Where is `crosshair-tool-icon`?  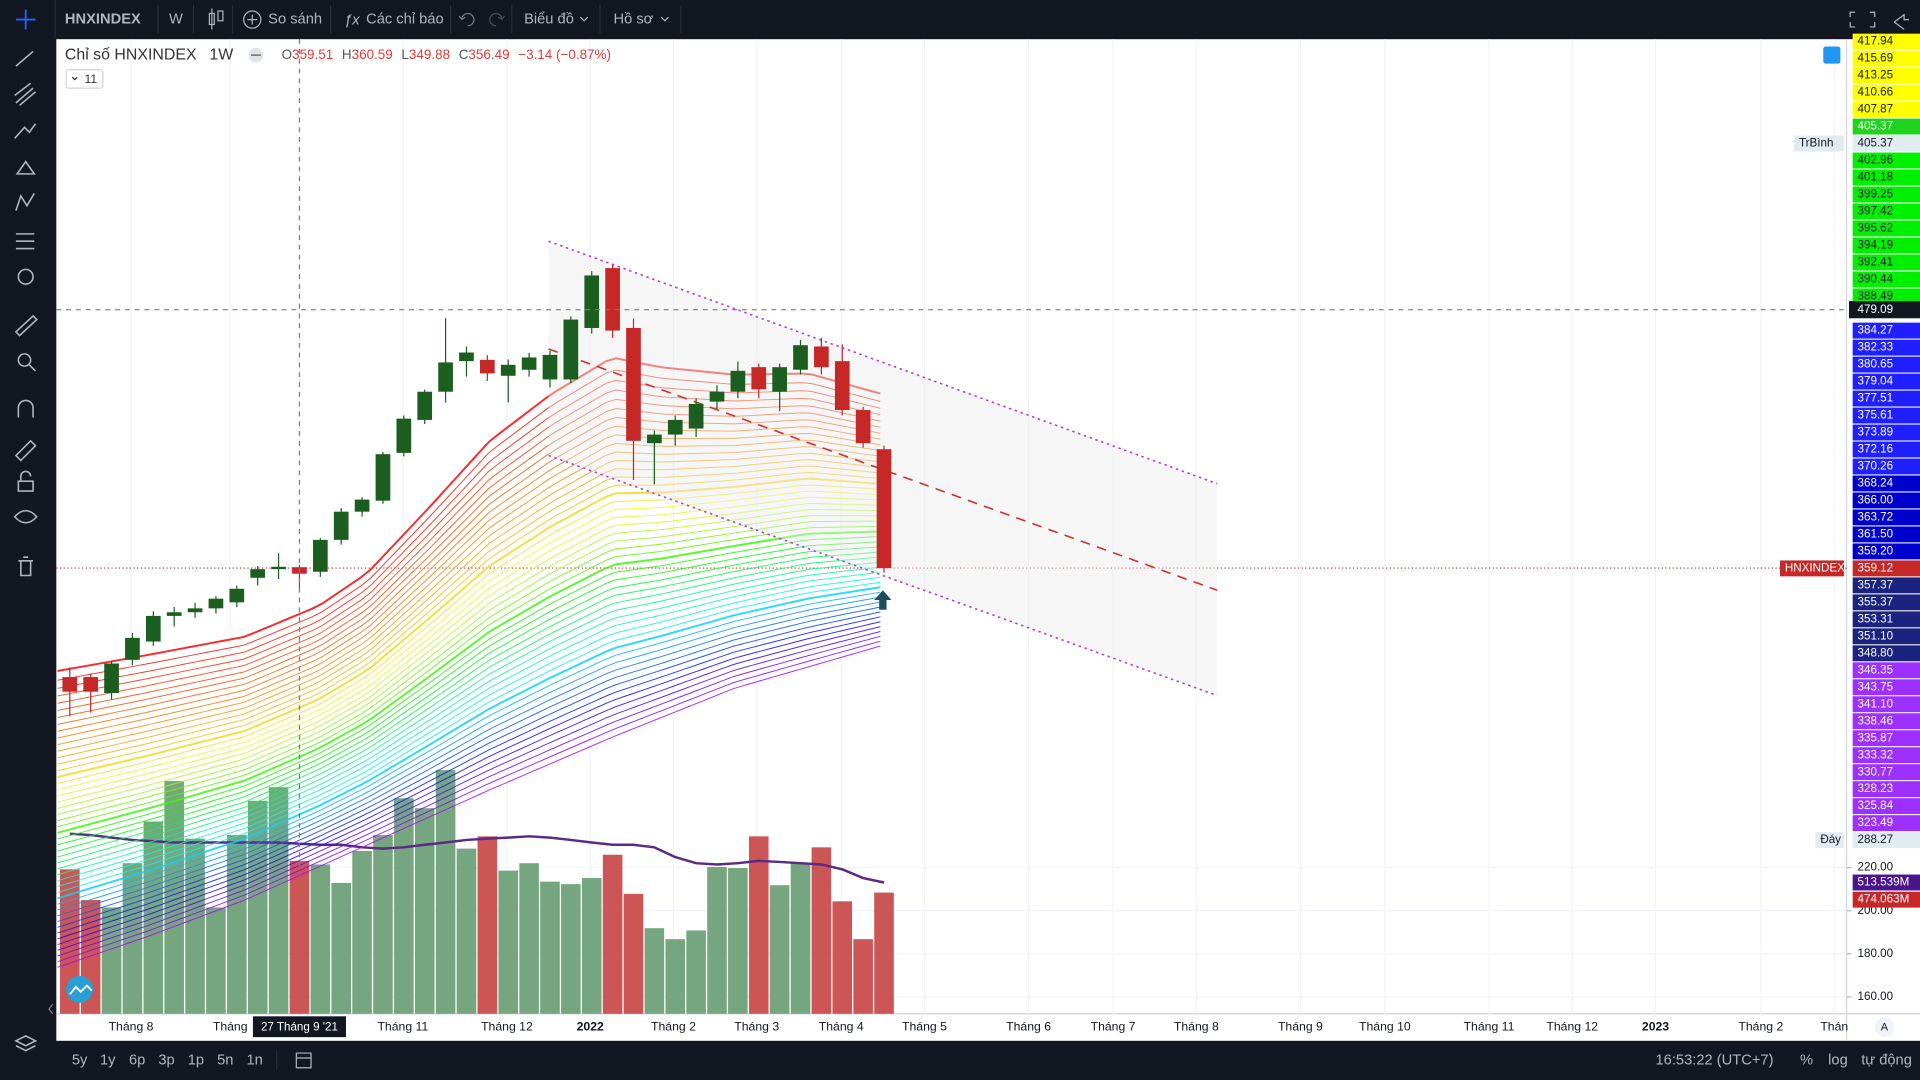 crosshair-tool-icon is located at coordinates (25, 19).